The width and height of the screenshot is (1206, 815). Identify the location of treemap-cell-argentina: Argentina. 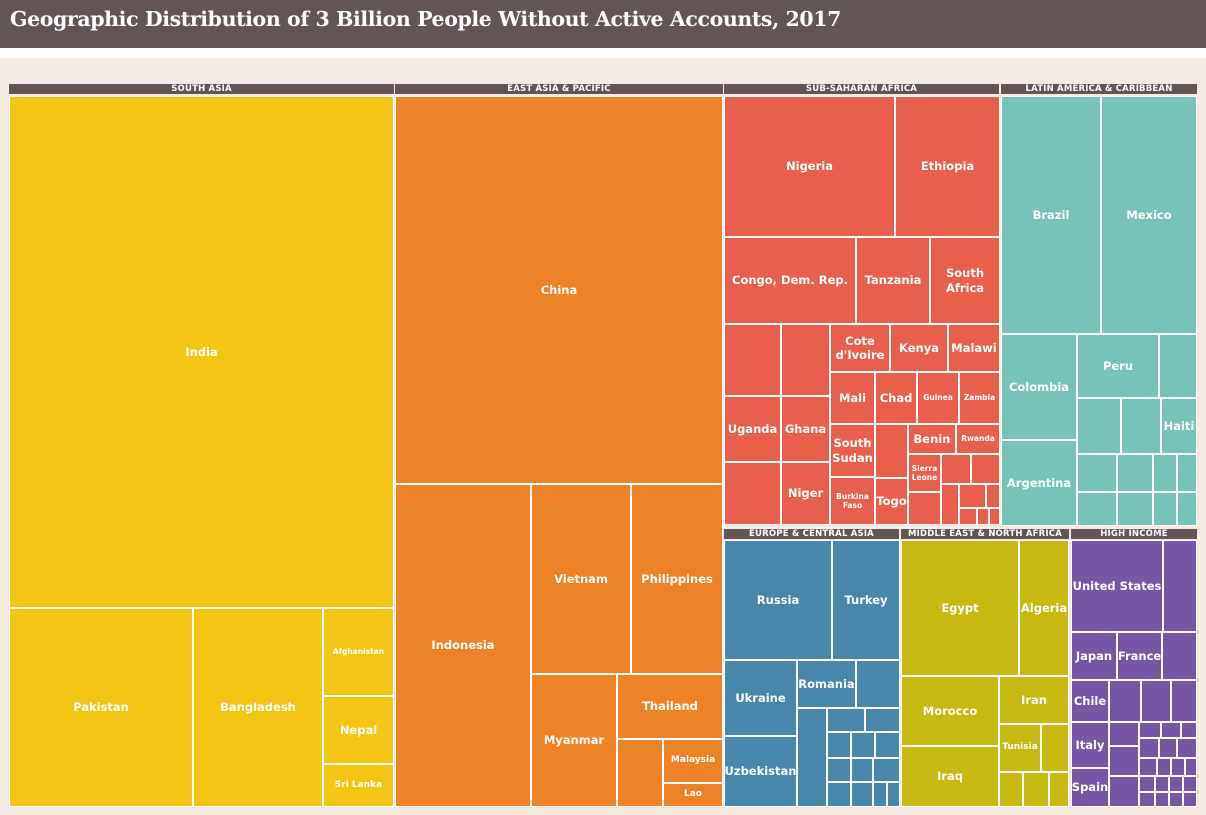
(1039, 483).